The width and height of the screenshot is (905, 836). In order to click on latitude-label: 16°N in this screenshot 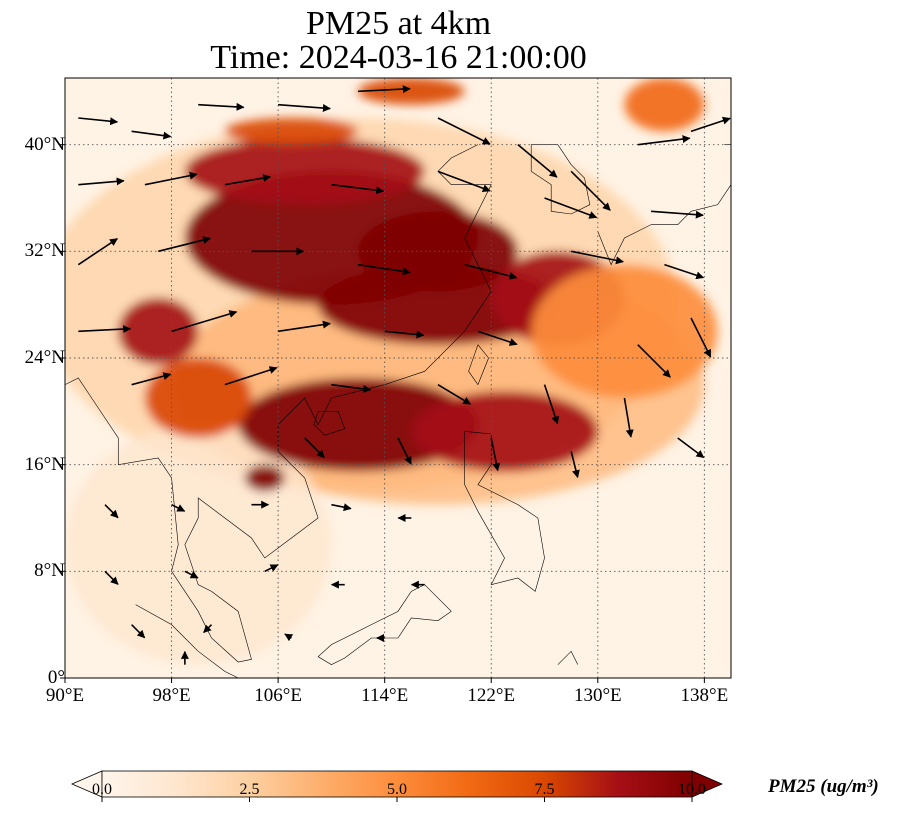, I will do `click(44, 464)`.